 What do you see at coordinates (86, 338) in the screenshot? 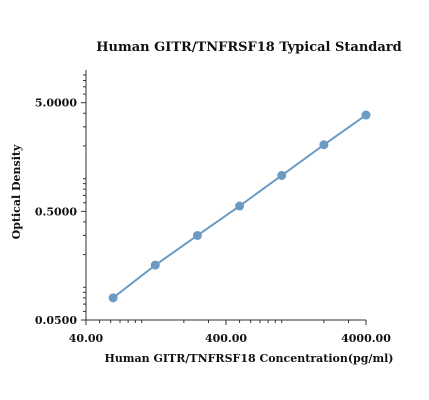
I see `x-tick-label: 40.00` at bounding box center [86, 338].